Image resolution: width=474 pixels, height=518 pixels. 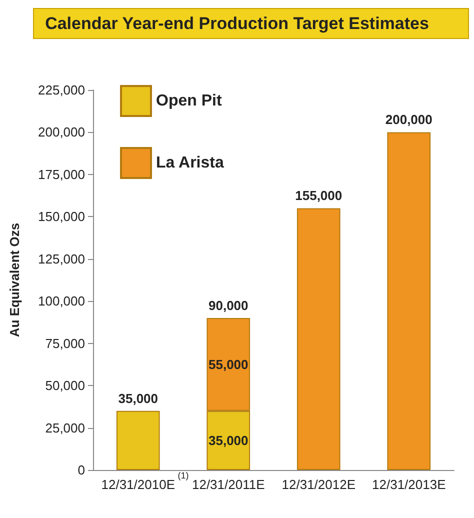 I want to click on y-tick-label: 100,000, so click(x=61, y=301).